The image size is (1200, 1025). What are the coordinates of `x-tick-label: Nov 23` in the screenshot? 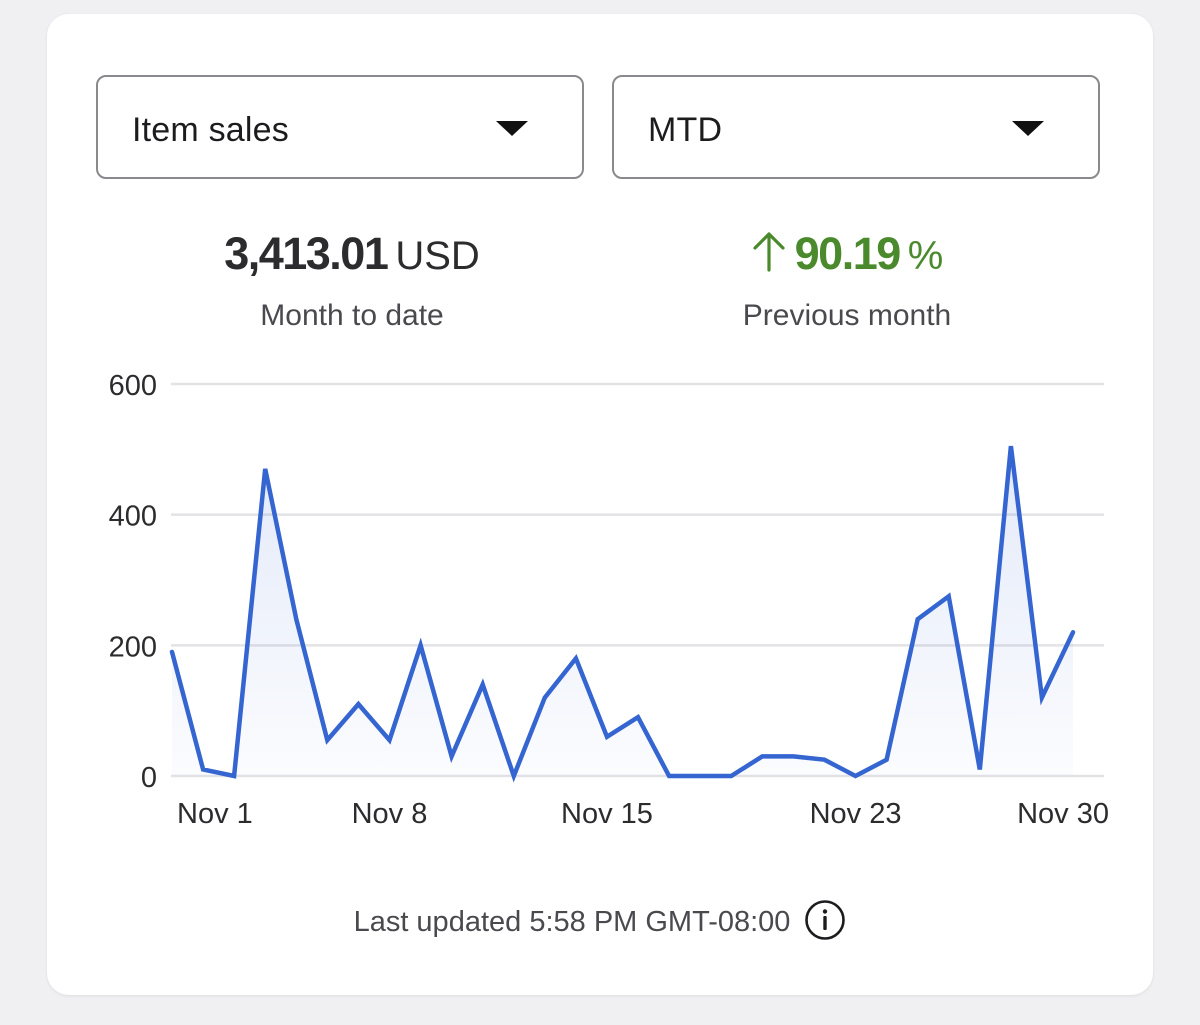 It's located at (856, 814).